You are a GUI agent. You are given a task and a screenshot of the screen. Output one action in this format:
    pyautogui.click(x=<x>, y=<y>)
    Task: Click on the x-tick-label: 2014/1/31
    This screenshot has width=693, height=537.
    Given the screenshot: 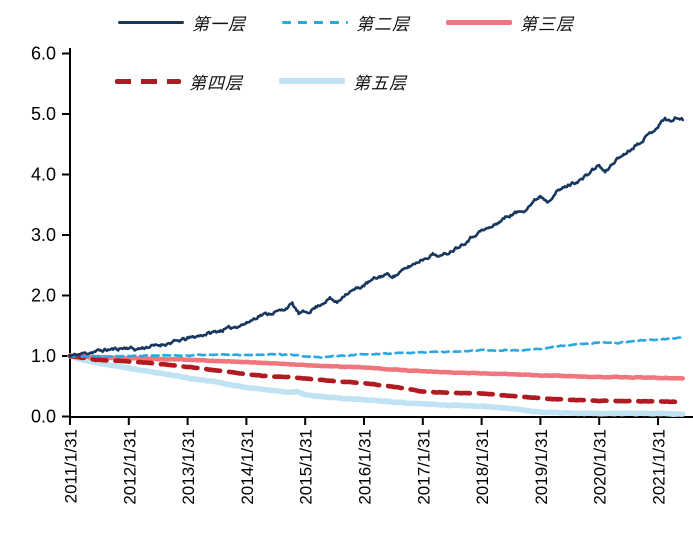 What is the action you would take?
    pyautogui.click(x=247, y=467)
    